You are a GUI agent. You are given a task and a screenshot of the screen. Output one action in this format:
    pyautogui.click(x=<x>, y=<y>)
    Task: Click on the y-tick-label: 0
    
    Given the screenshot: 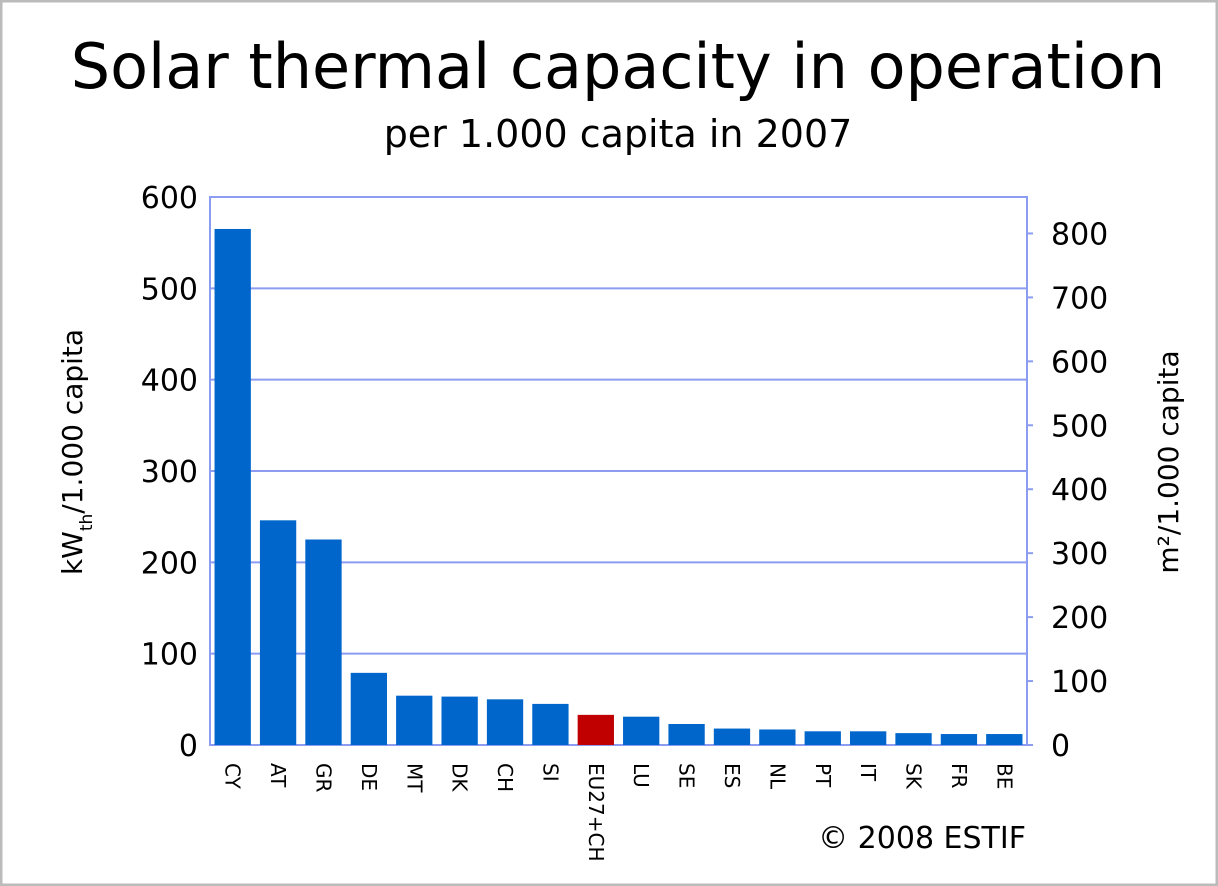 What is the action you would take?
    pyautogui.click(x=188, y=746)
    